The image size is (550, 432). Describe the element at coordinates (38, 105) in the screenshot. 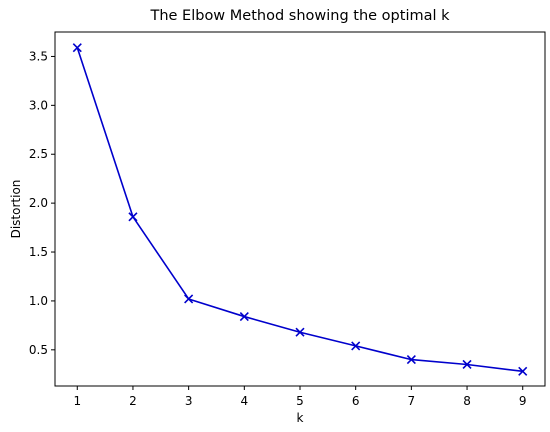

I see `y-tick-label: 3.0` at that location.